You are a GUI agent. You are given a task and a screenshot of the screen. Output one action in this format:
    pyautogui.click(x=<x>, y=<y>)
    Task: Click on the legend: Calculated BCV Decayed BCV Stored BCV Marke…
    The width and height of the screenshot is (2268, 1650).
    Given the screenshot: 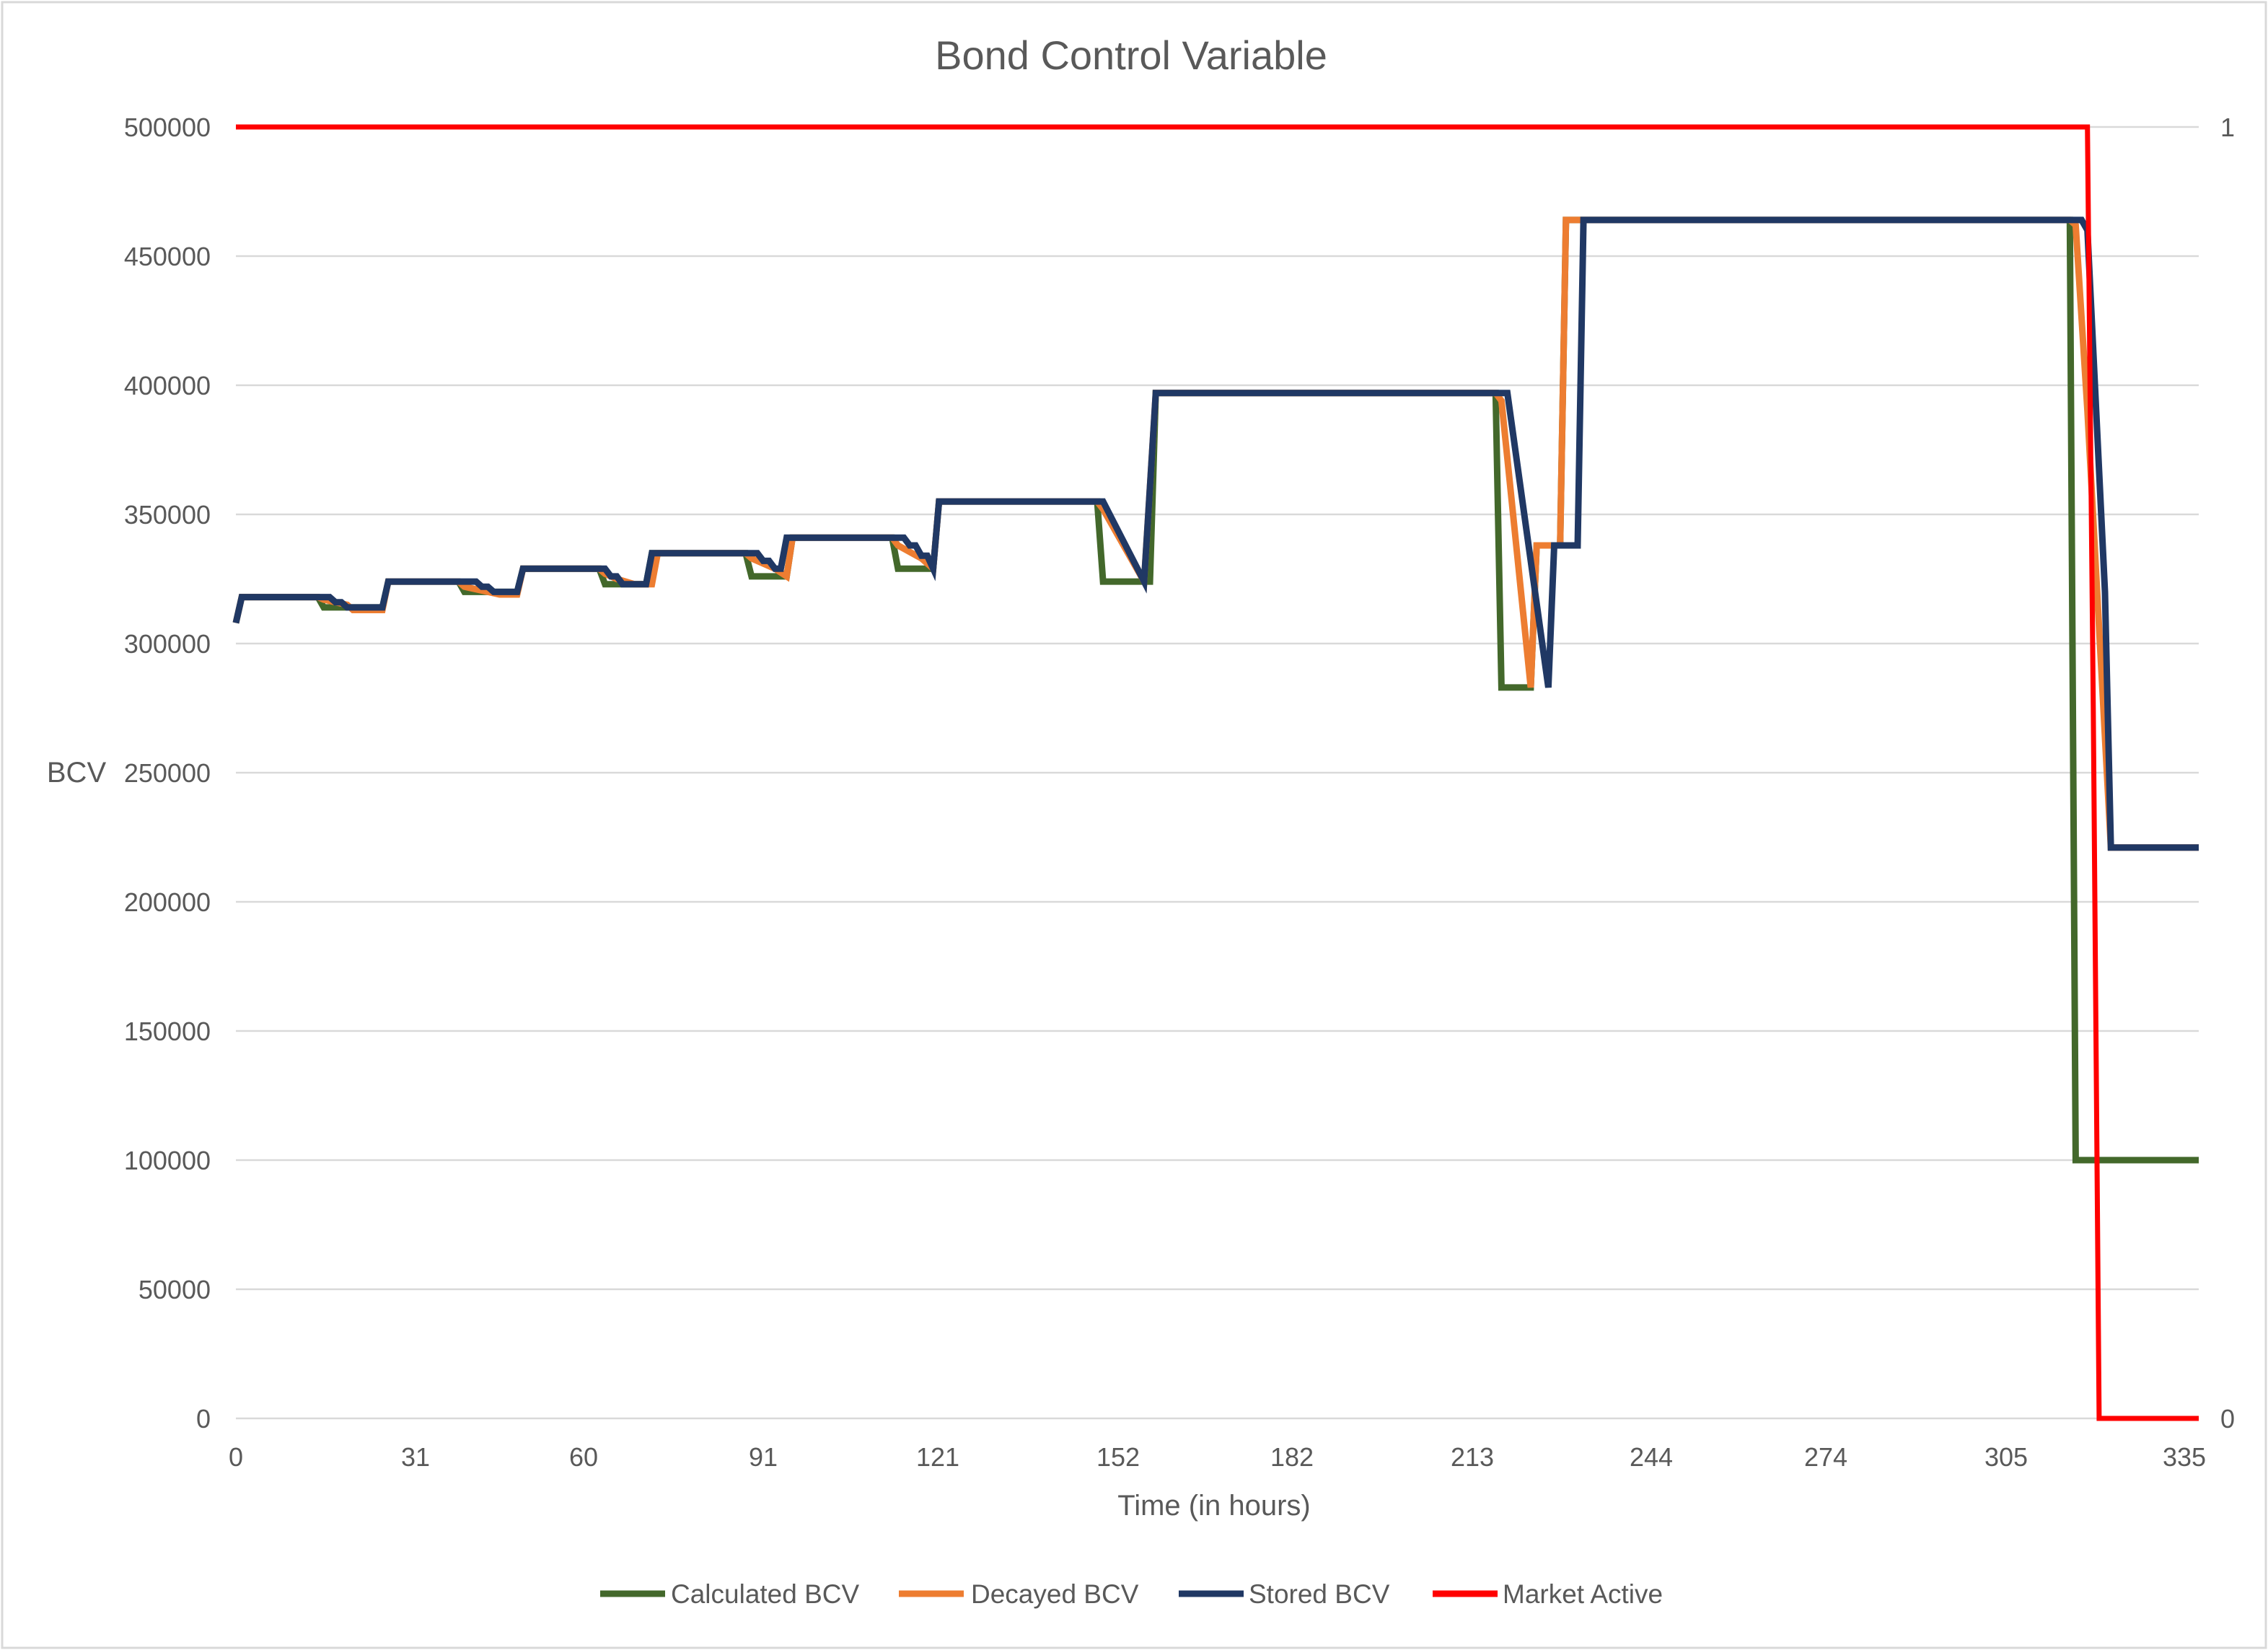 What is the action you would take?
    pyautogui.click(x=1131, y=1594)
    